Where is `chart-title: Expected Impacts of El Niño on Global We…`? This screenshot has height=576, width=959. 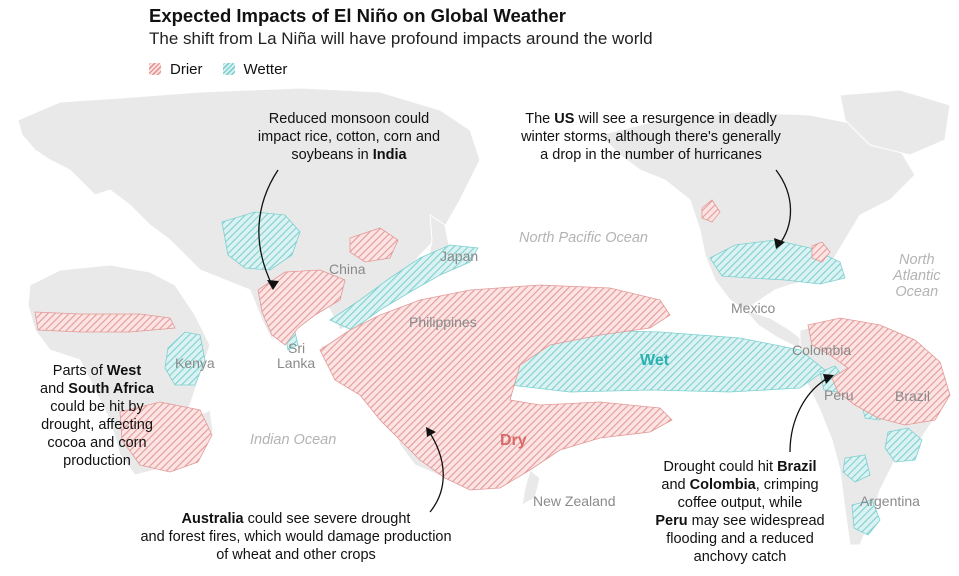 chart-title: Expected Impacts of El Niño on Global We… is located at coordinates (358, 15).